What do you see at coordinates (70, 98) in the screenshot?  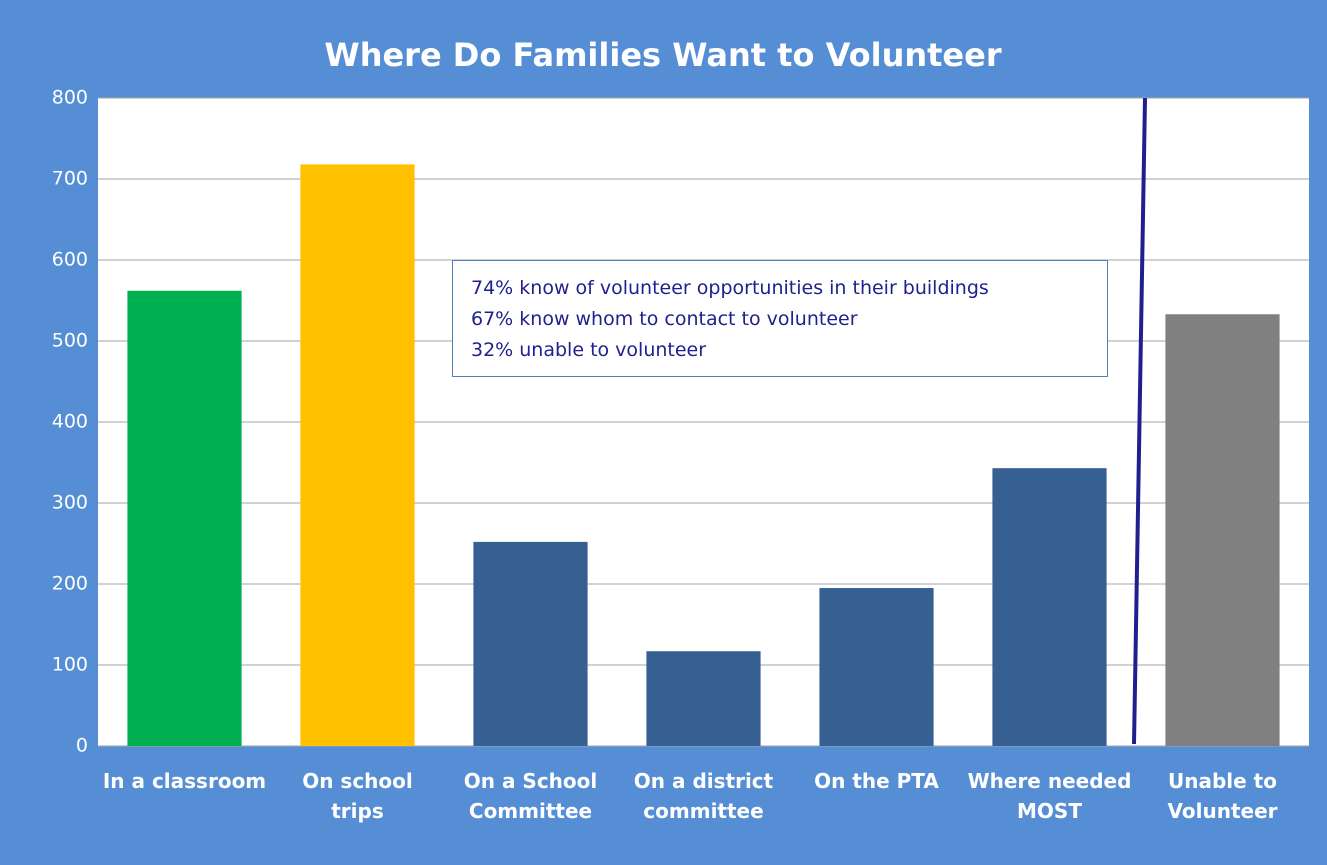 I see `y-tick-label: 800` at bounding box center [70, 98].